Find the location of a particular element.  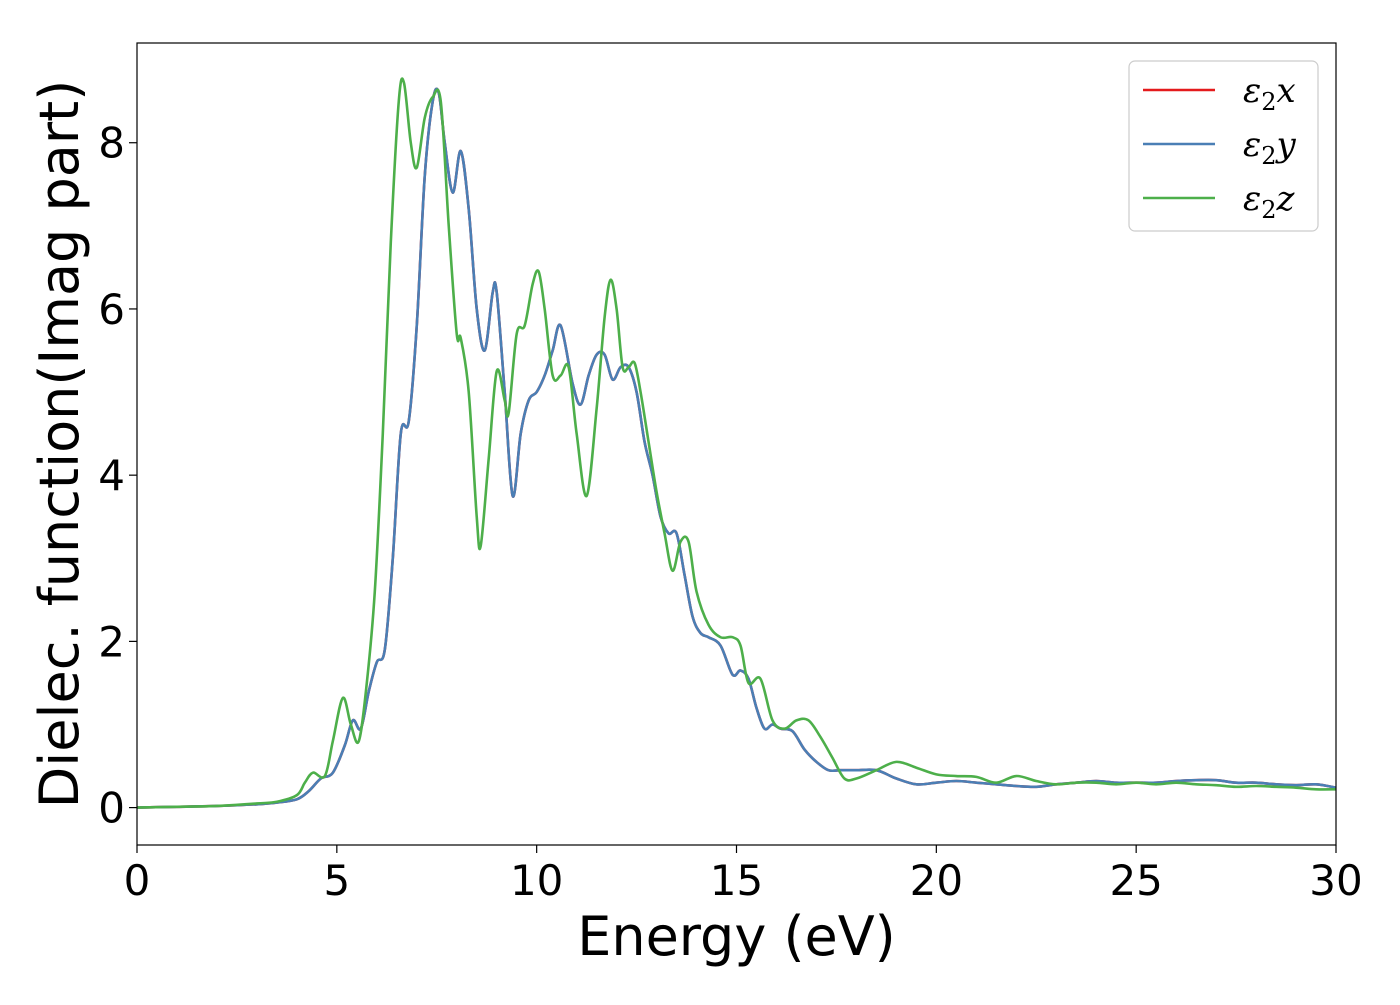

x-axis-ticks: 0 5 10 15 20 25 30 is located at coordinates (743, 875).